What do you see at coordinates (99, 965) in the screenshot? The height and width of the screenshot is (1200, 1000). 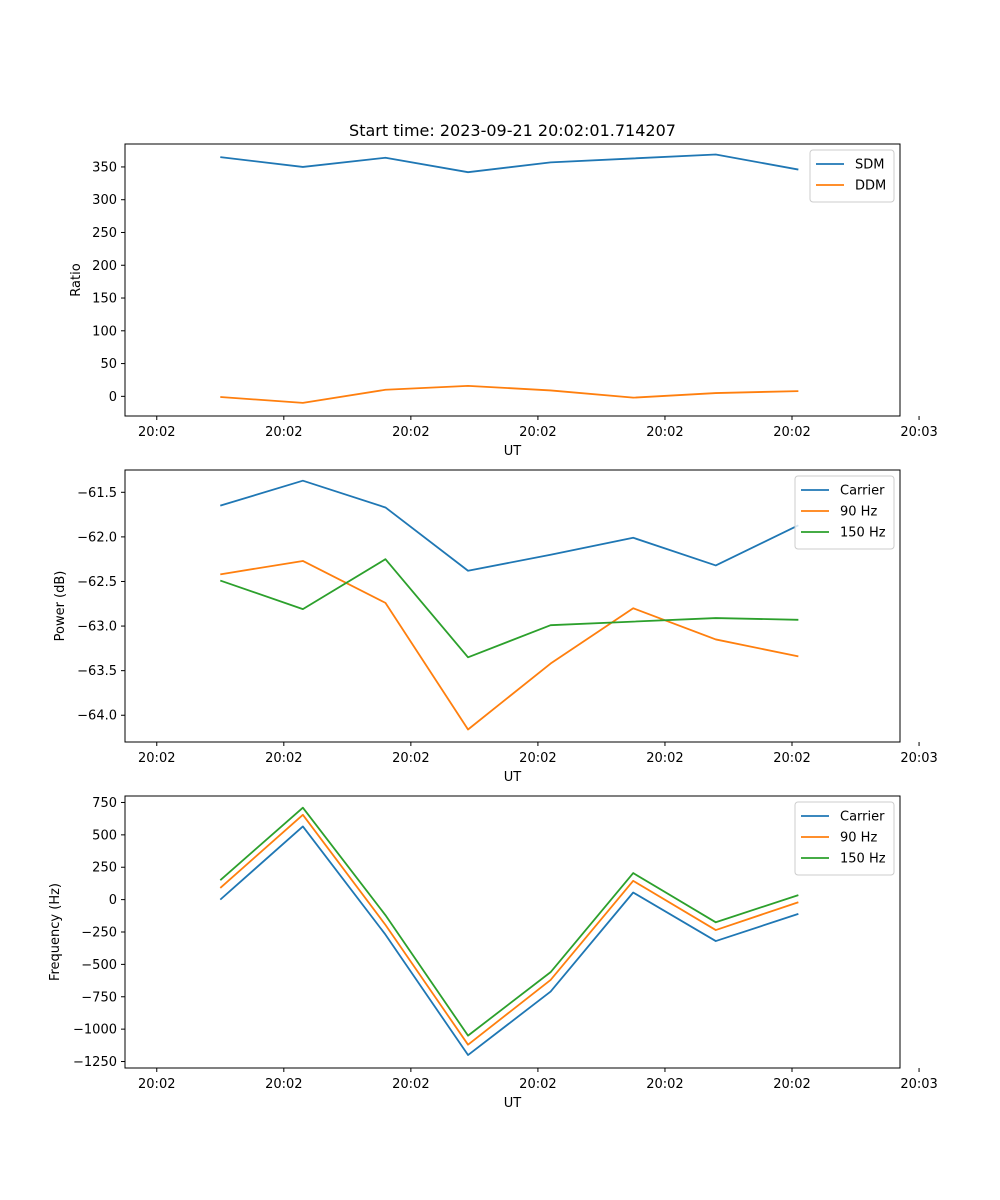 I see `y-tick-label: −500` at bounding box center [99, 965].